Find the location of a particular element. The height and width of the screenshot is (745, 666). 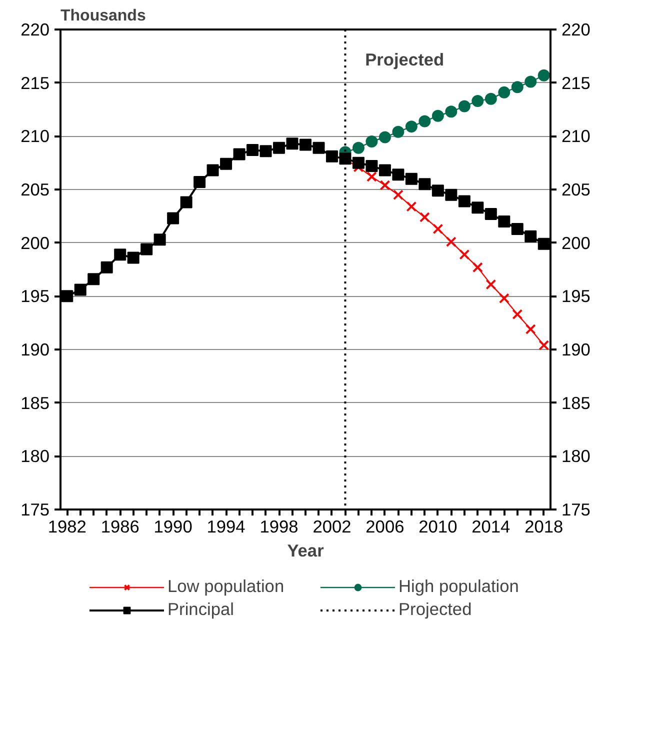

x-tick-label: 1998 is located at coordinates (279, 526).